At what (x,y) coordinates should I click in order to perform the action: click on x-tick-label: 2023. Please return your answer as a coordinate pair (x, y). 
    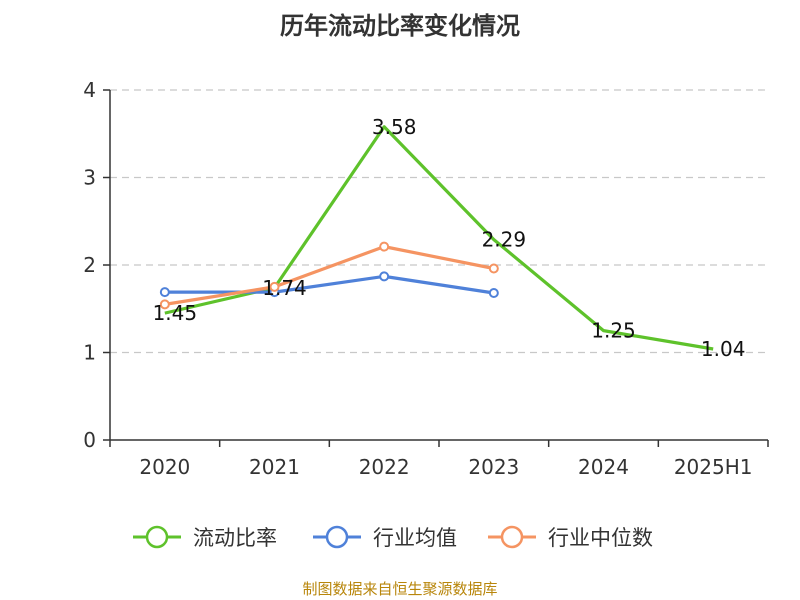
    Looking at the image, I should click on (493, 467).